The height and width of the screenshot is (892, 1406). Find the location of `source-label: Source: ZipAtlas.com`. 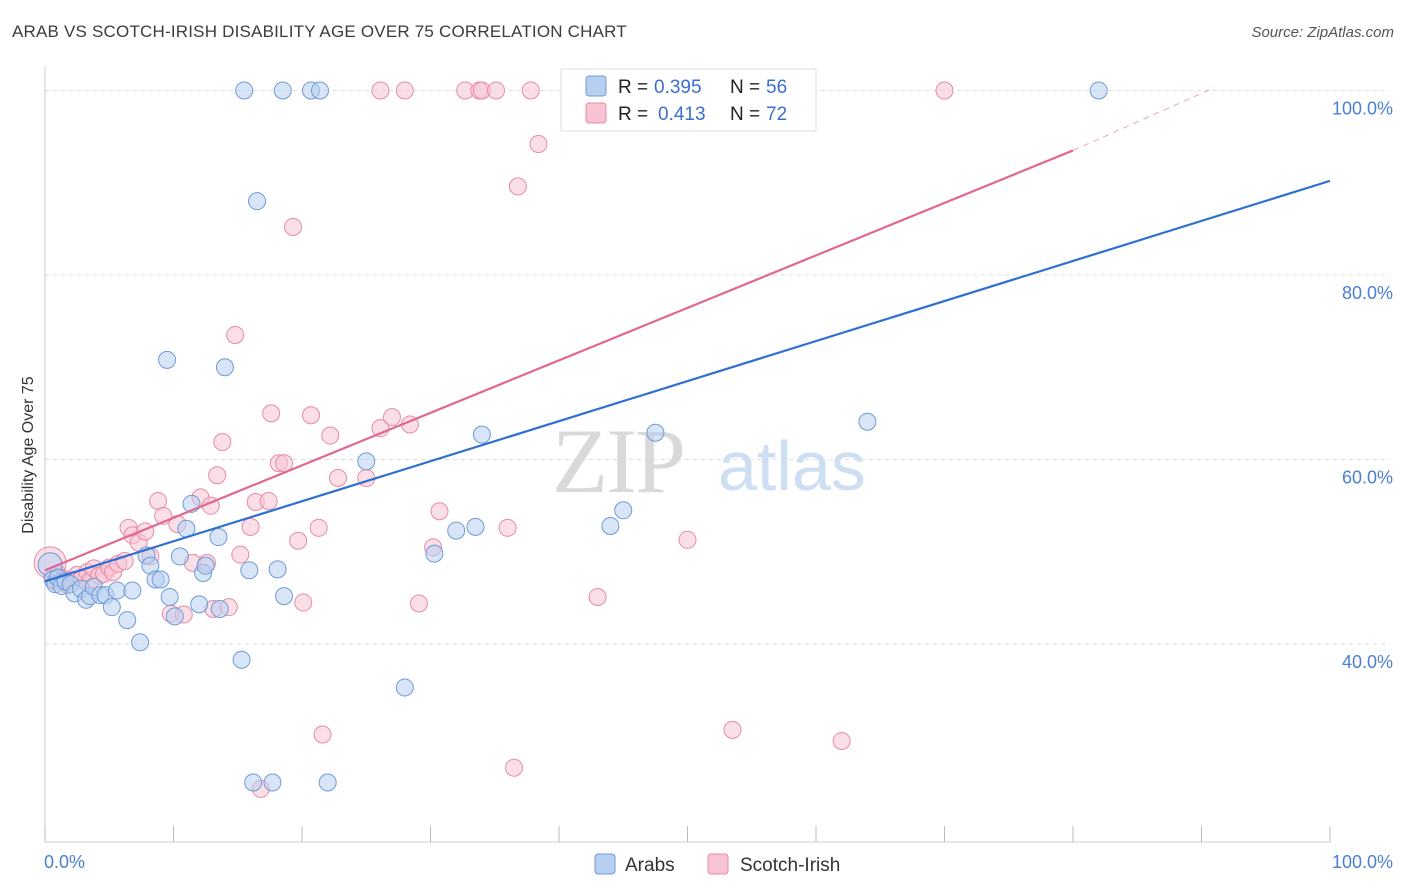

source-label: Source: ZipAtlas.com is located at coordinates (1322, 32).